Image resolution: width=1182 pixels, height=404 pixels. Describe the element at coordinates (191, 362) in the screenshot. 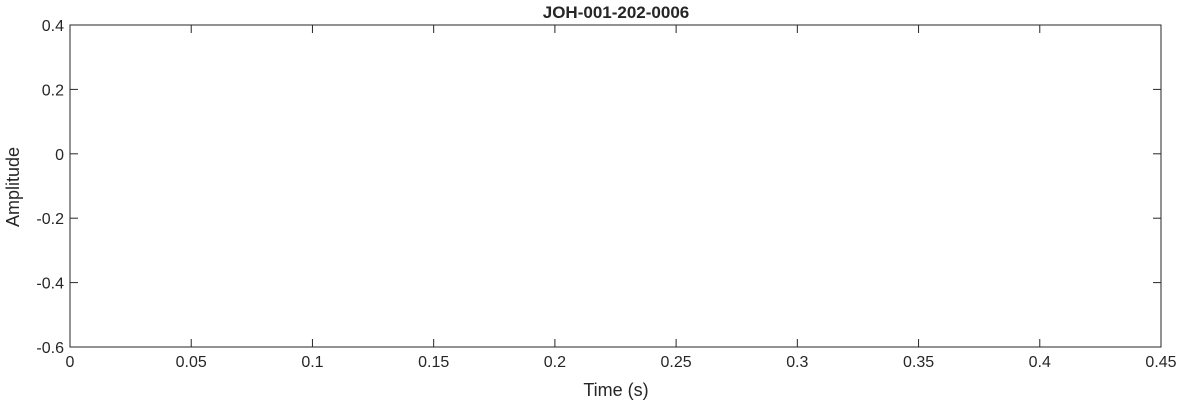

I see `x-tick-label: 0.05` at that location.